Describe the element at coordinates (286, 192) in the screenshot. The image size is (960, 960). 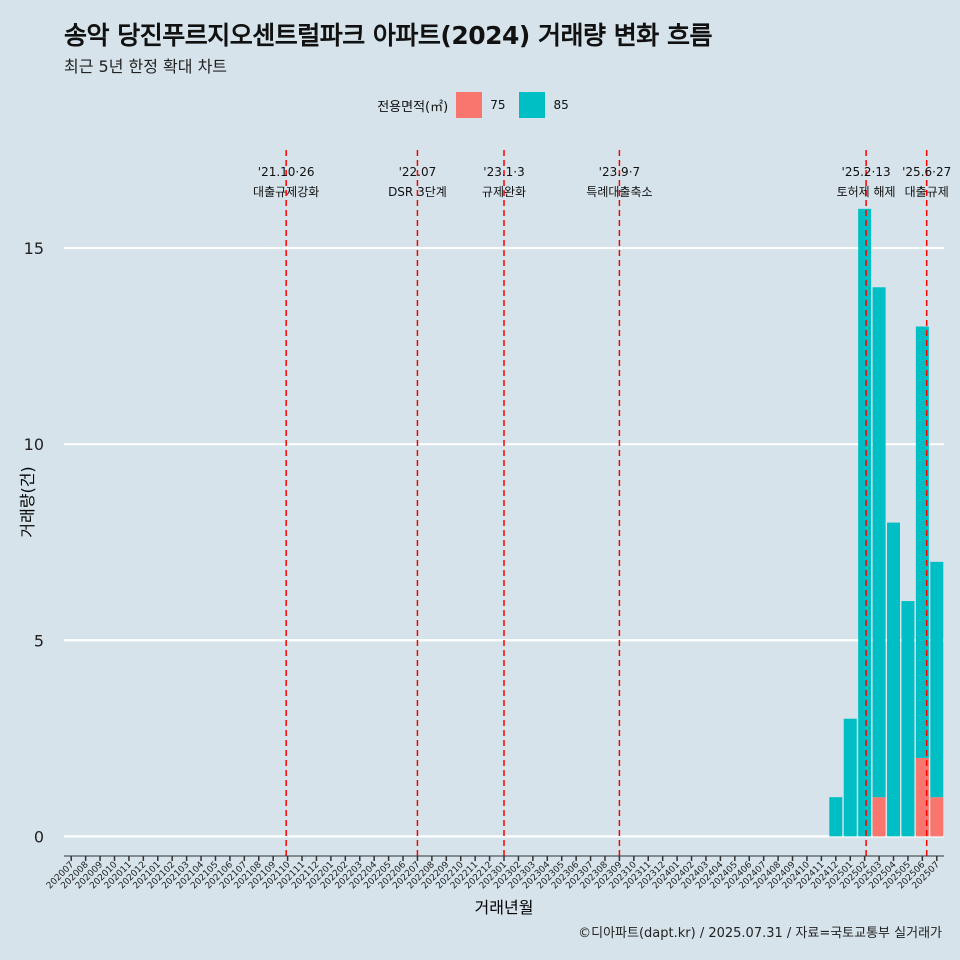
I see `event-label-0: 대출규제강화` at that location.